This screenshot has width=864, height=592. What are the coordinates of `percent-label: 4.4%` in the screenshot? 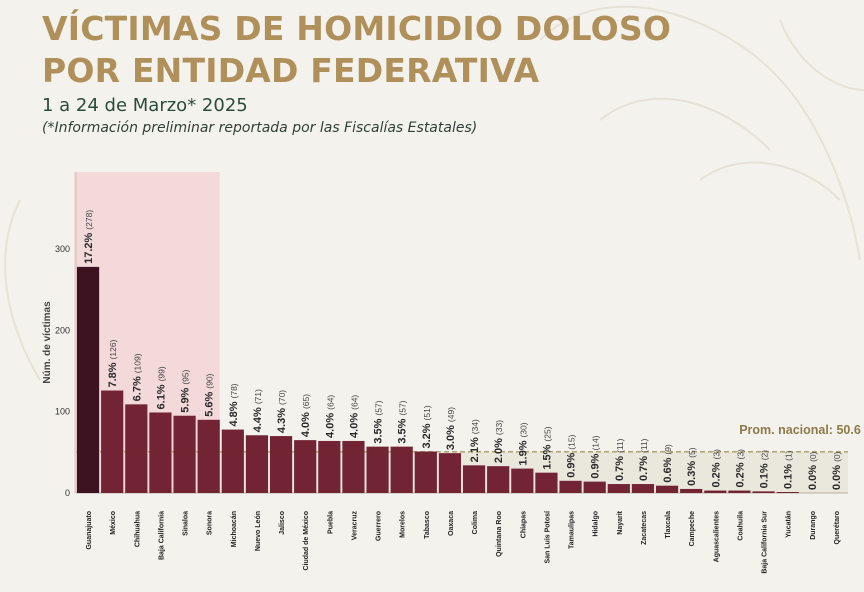 It's located at (258, 419).